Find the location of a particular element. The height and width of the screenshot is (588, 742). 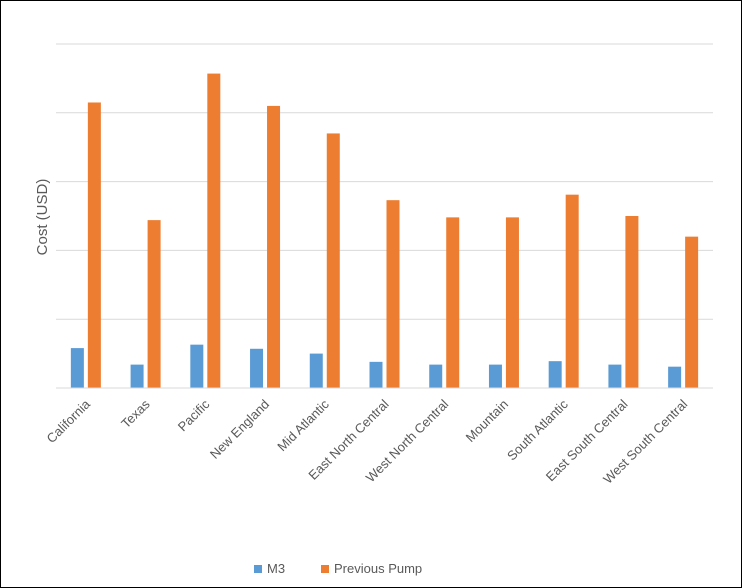

legend-swatch-previous-pump is located at coordinates (325, 569).